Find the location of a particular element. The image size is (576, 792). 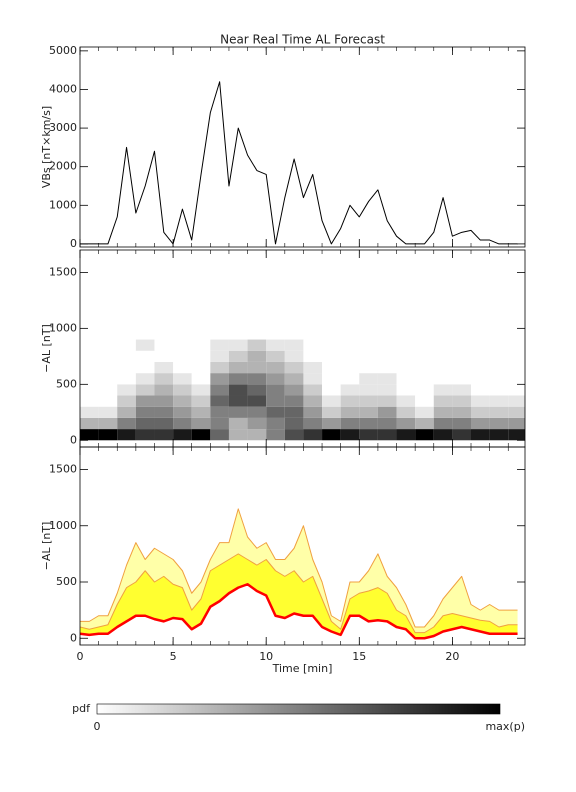

chart-title: Near Real Time AL Forecast is located at coordinates (302, 40).